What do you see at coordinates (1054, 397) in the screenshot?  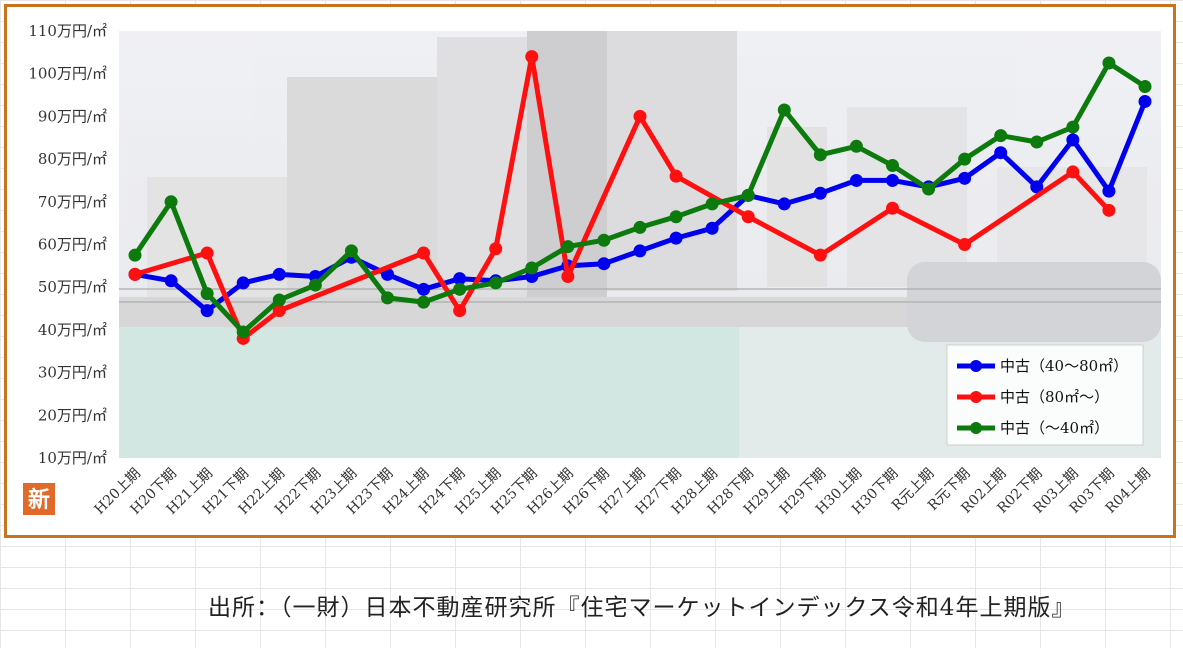 I see `legend-label: 中古（80㎡～）` at bounding box center [1054, 397].